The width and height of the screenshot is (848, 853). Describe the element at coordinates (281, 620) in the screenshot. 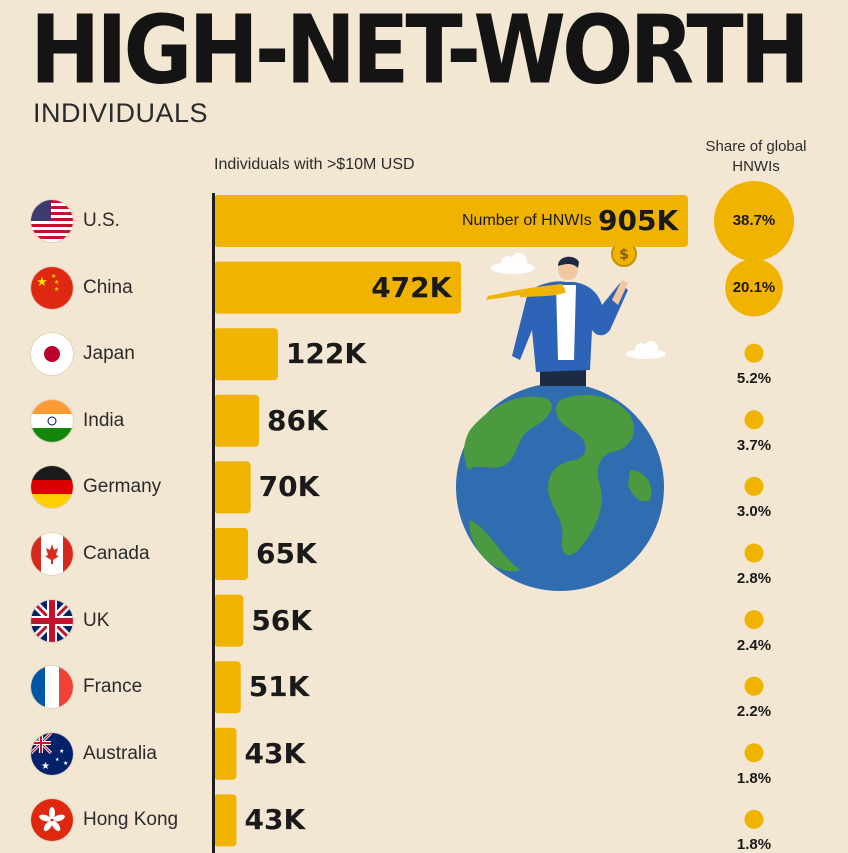

I see `value-label: 56K` at that location.